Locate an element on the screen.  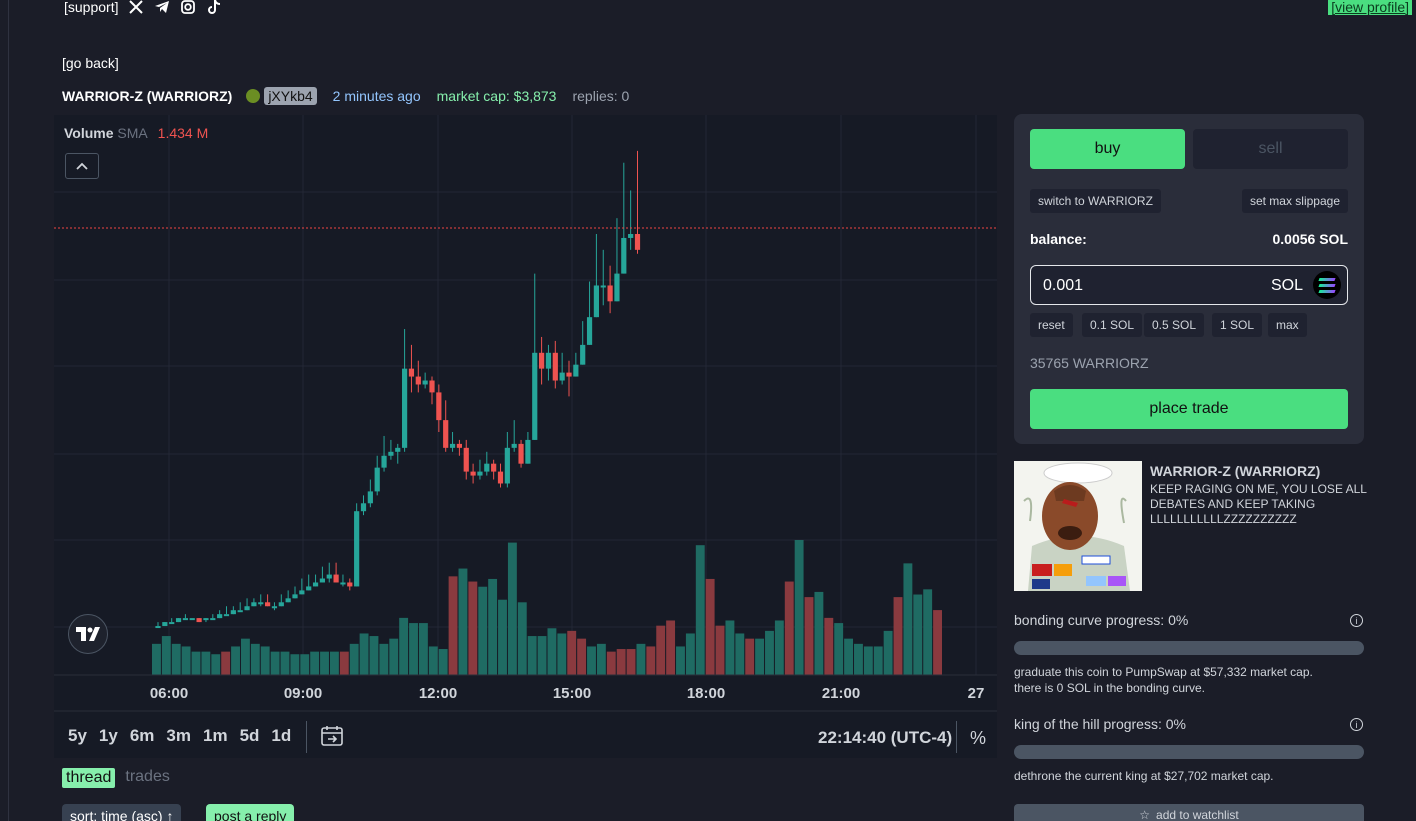
max-slippage-button: set max slippage is located at coordinates (1294, 201).